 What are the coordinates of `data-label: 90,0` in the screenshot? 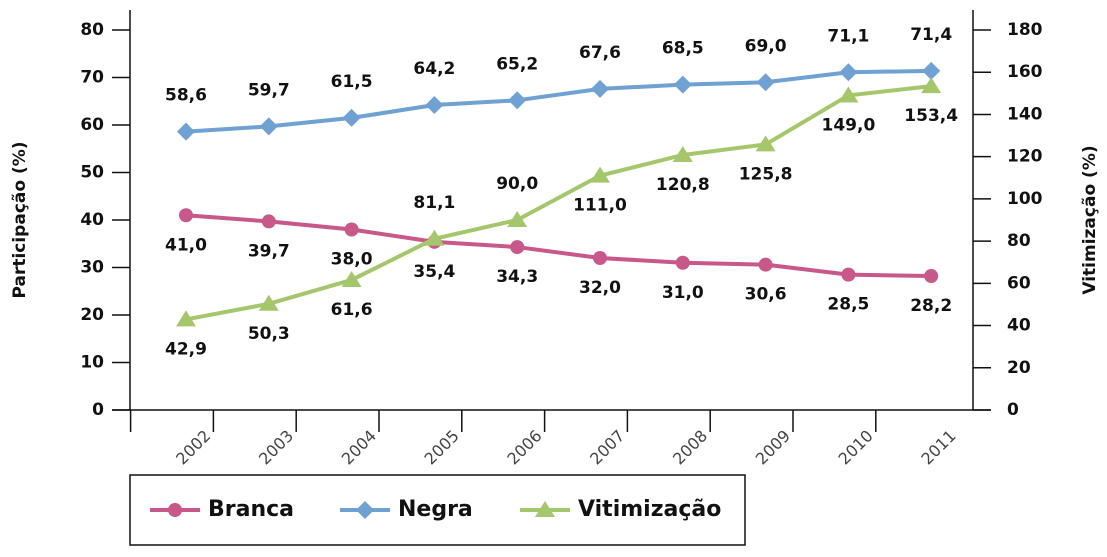 It's located at (517, 184).